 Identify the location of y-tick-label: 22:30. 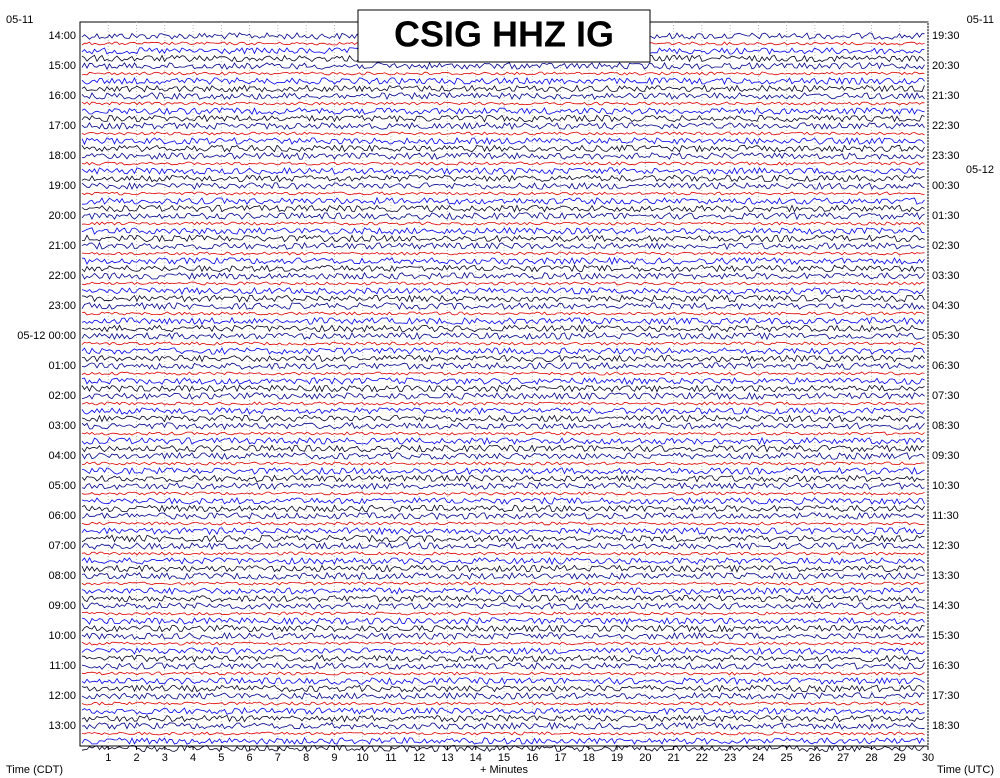
(946, 126).